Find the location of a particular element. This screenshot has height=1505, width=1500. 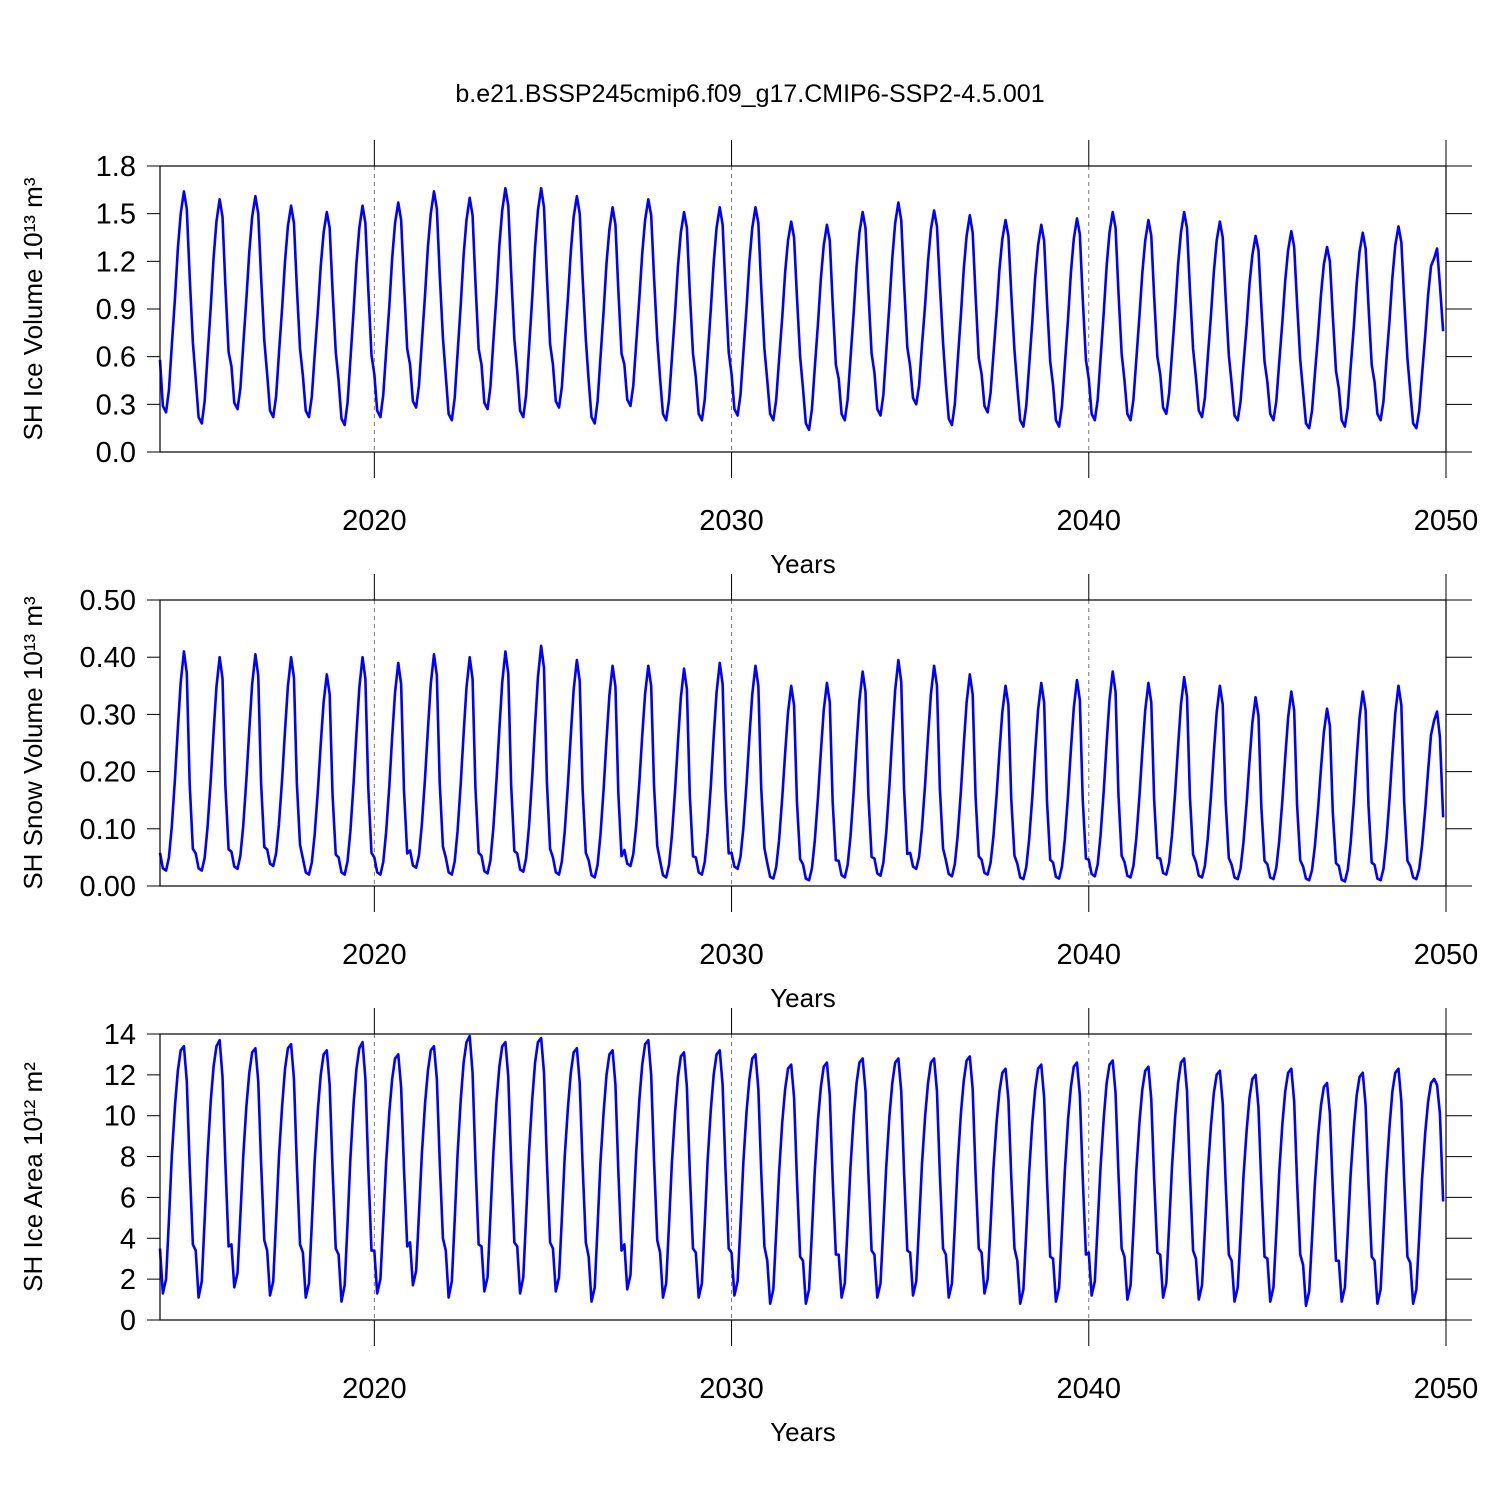

y-tick-label: 0.20 is located at coordinates (108, 773).